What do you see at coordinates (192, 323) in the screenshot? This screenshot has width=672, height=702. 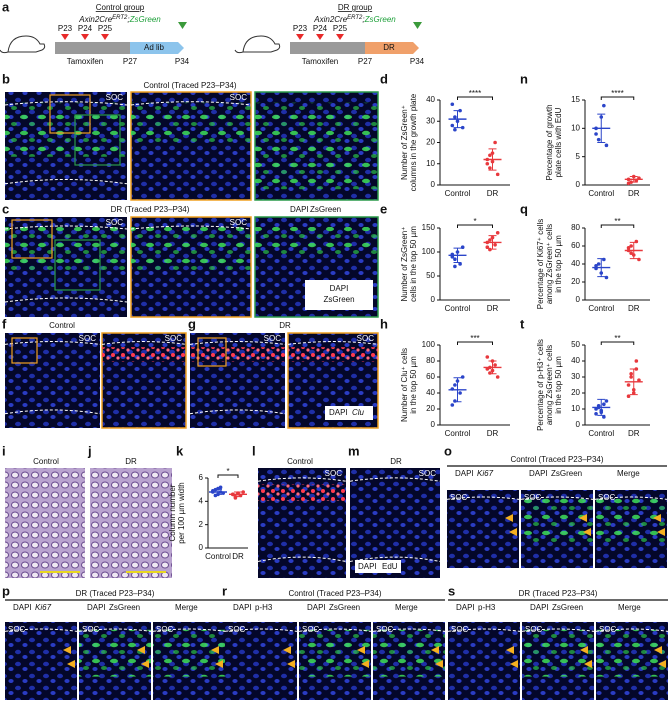 I see `panel-letter: g` at bounding box center [192, 323].